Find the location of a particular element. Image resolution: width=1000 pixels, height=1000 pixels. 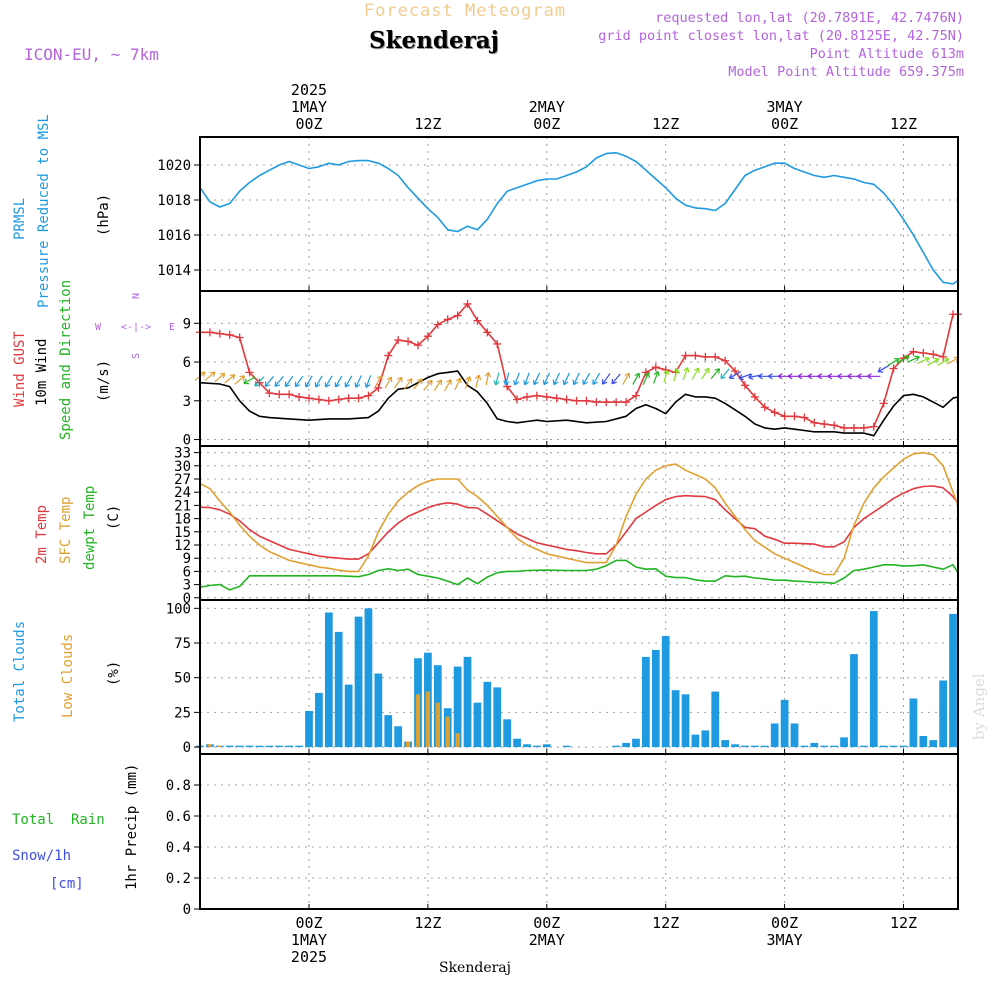

panel-frame-precip is located at coordinates (579, 831).